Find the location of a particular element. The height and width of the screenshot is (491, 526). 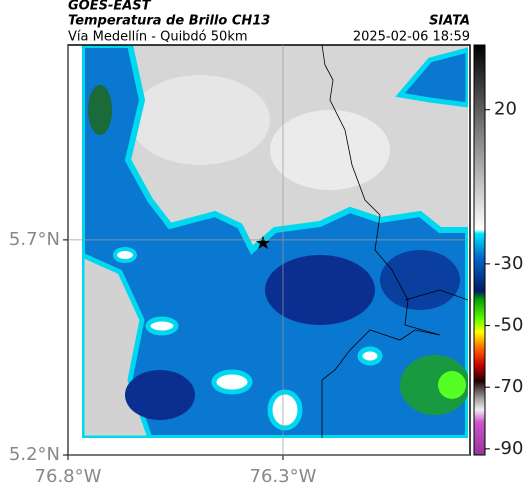

colorbar is located at coordinates (479, 250).